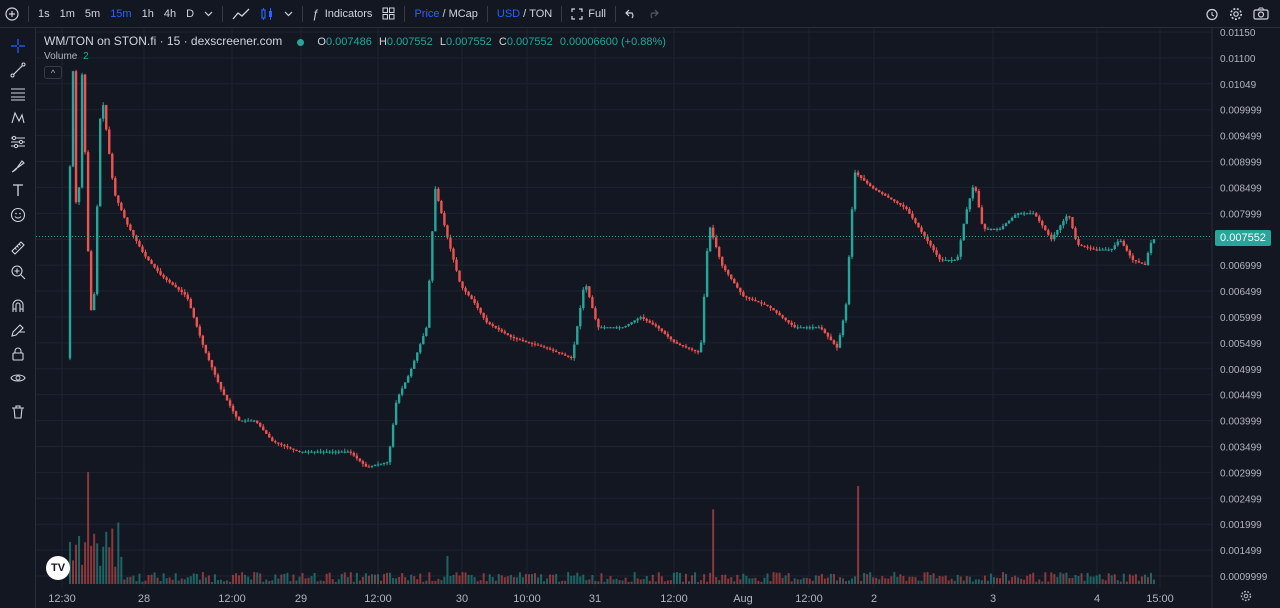 The image size is (1280, 608). I want to click on undo-button, so click(631, 14).